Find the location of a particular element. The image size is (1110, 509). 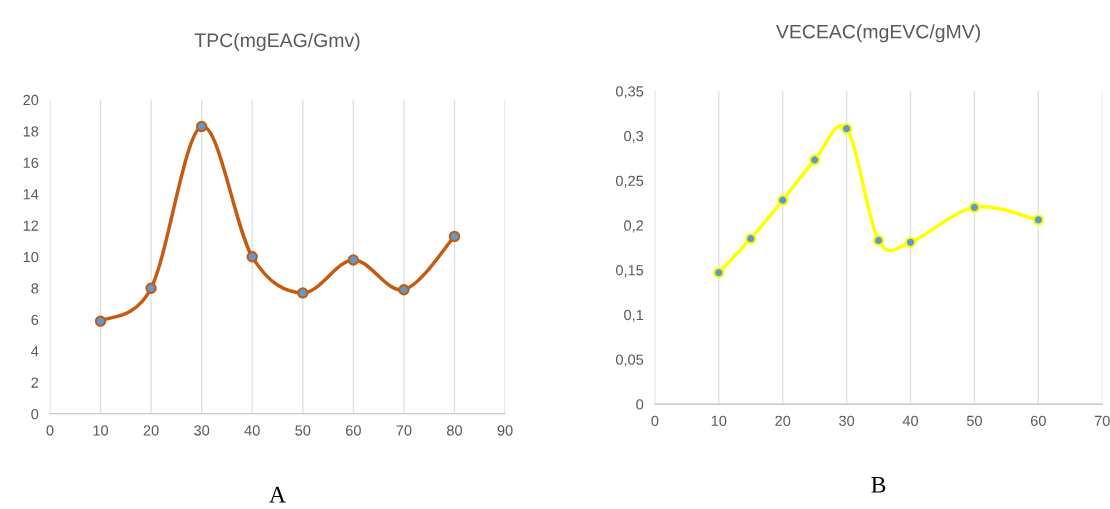

x-tick-label: 90 is located at coordinates (505, 430).